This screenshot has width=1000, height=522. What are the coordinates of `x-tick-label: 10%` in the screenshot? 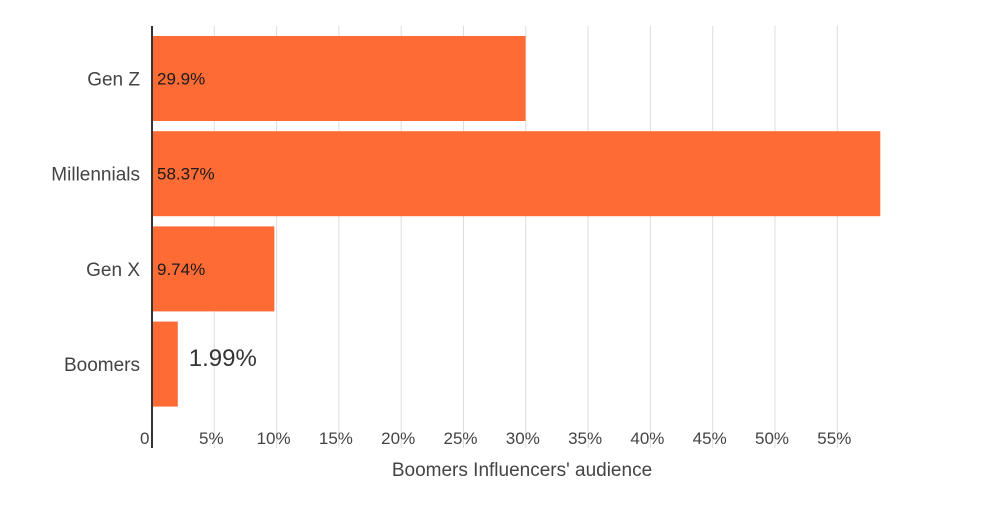 It's located at (274, 438).